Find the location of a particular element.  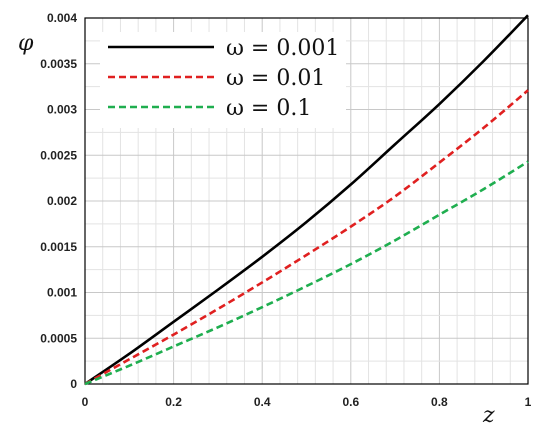

y-tick-label: 0.004 is located at coordinates (62, 18).